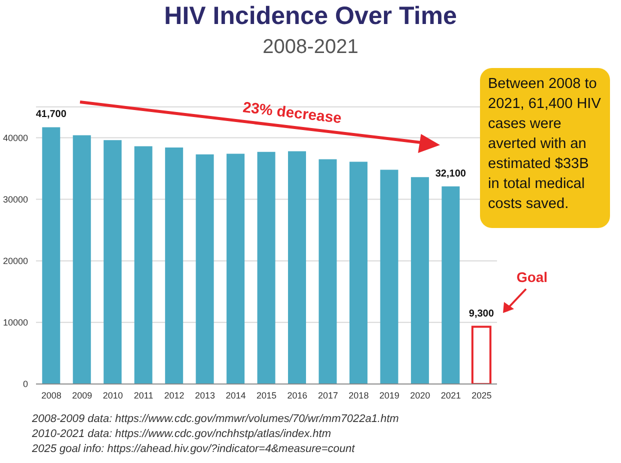  What do you see at coordinates (482, 395) in the screenshot?
I see `x-tick-label: 2025` at bounding box center [482, 395].